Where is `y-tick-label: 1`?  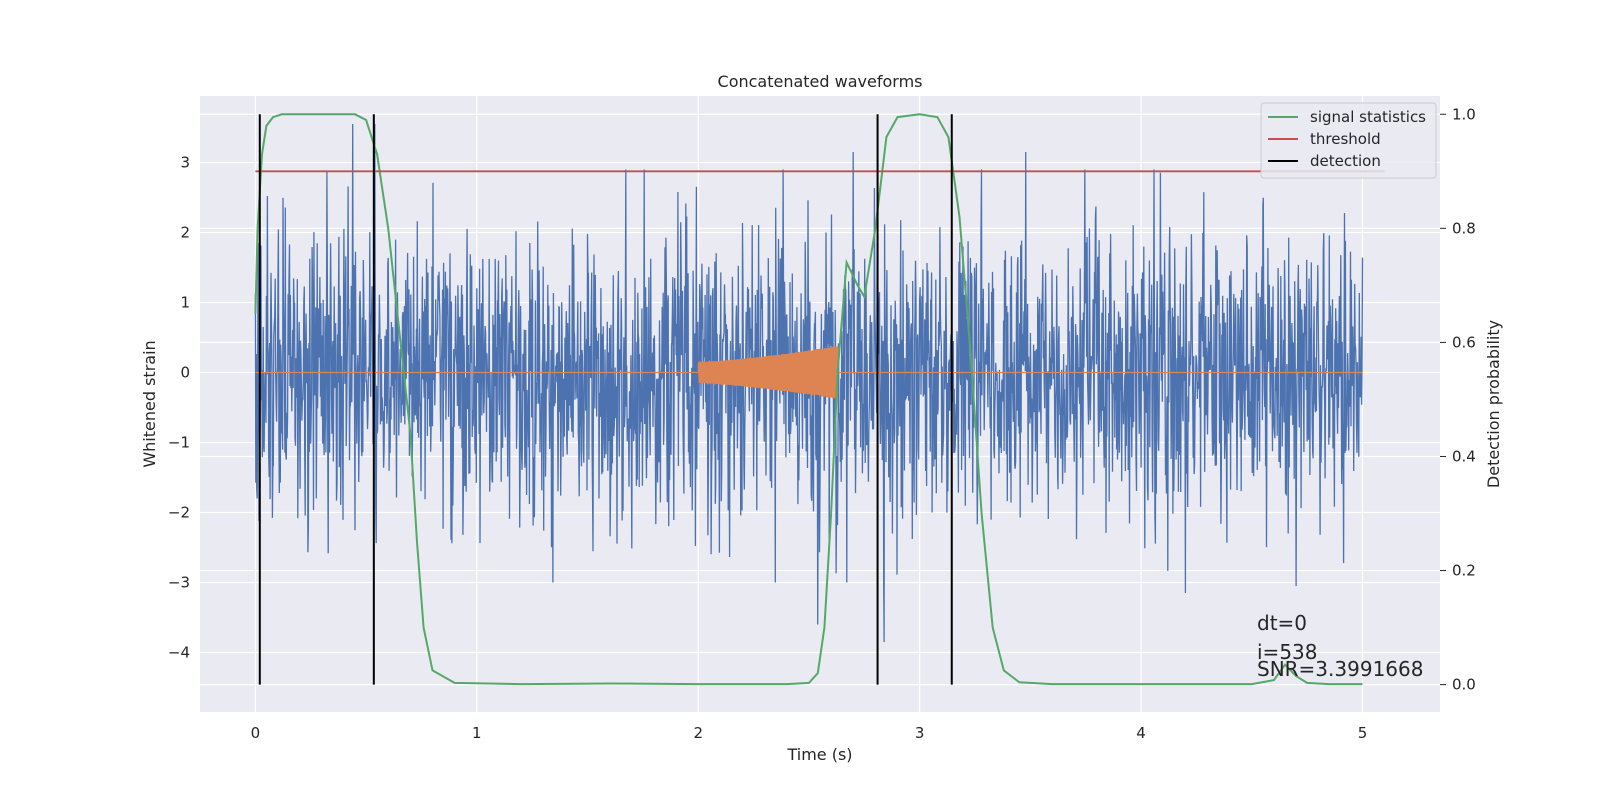 y-tick-label: 1 is located at coordinates (185, 303).